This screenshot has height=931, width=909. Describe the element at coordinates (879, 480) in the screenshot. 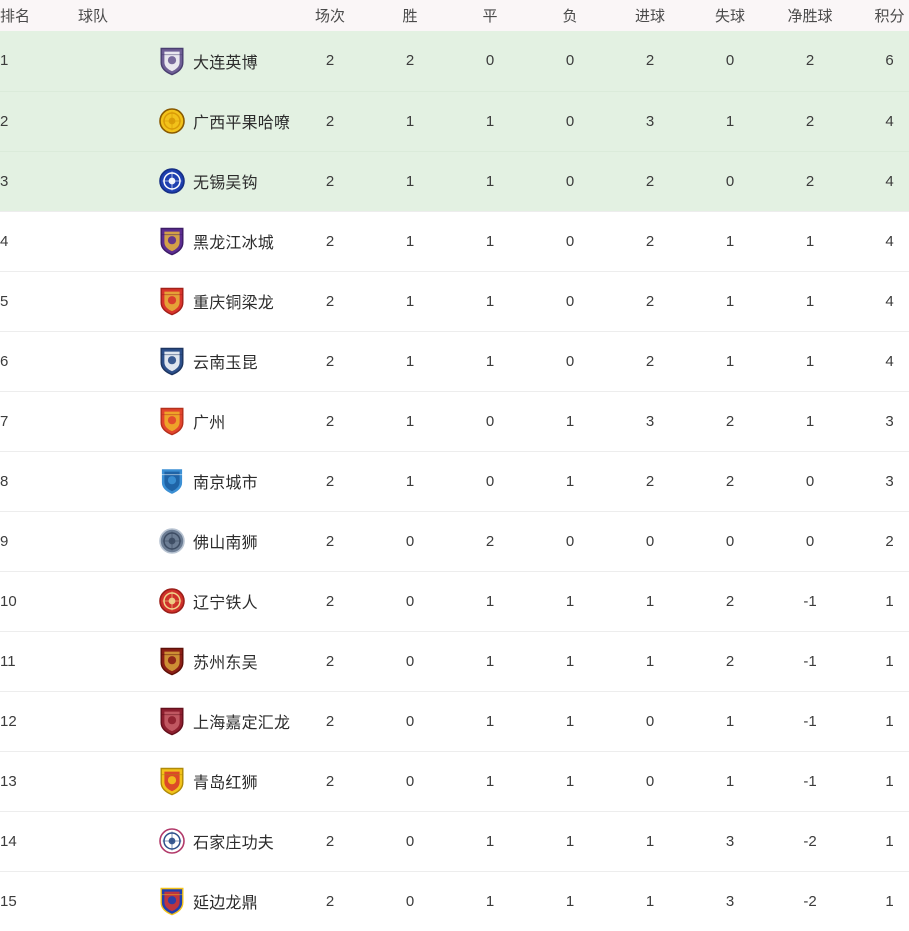

I see `cell-points: 3` at that location.